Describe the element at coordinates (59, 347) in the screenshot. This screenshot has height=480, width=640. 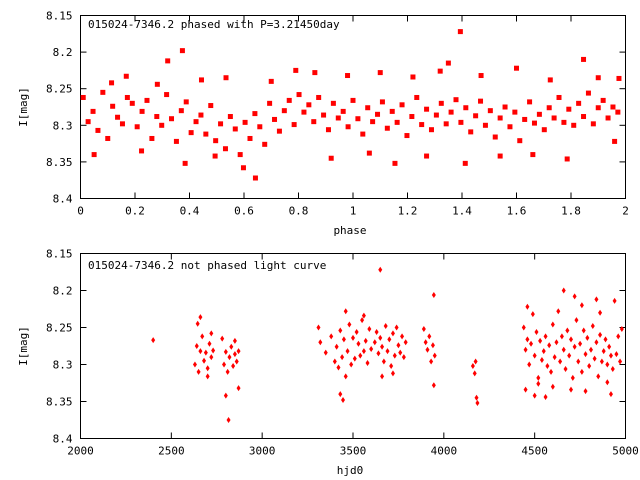
I see `unphased-y-tick-labels: 8.15 8.2 8.25 8.3 8.35 8.4` at that location.